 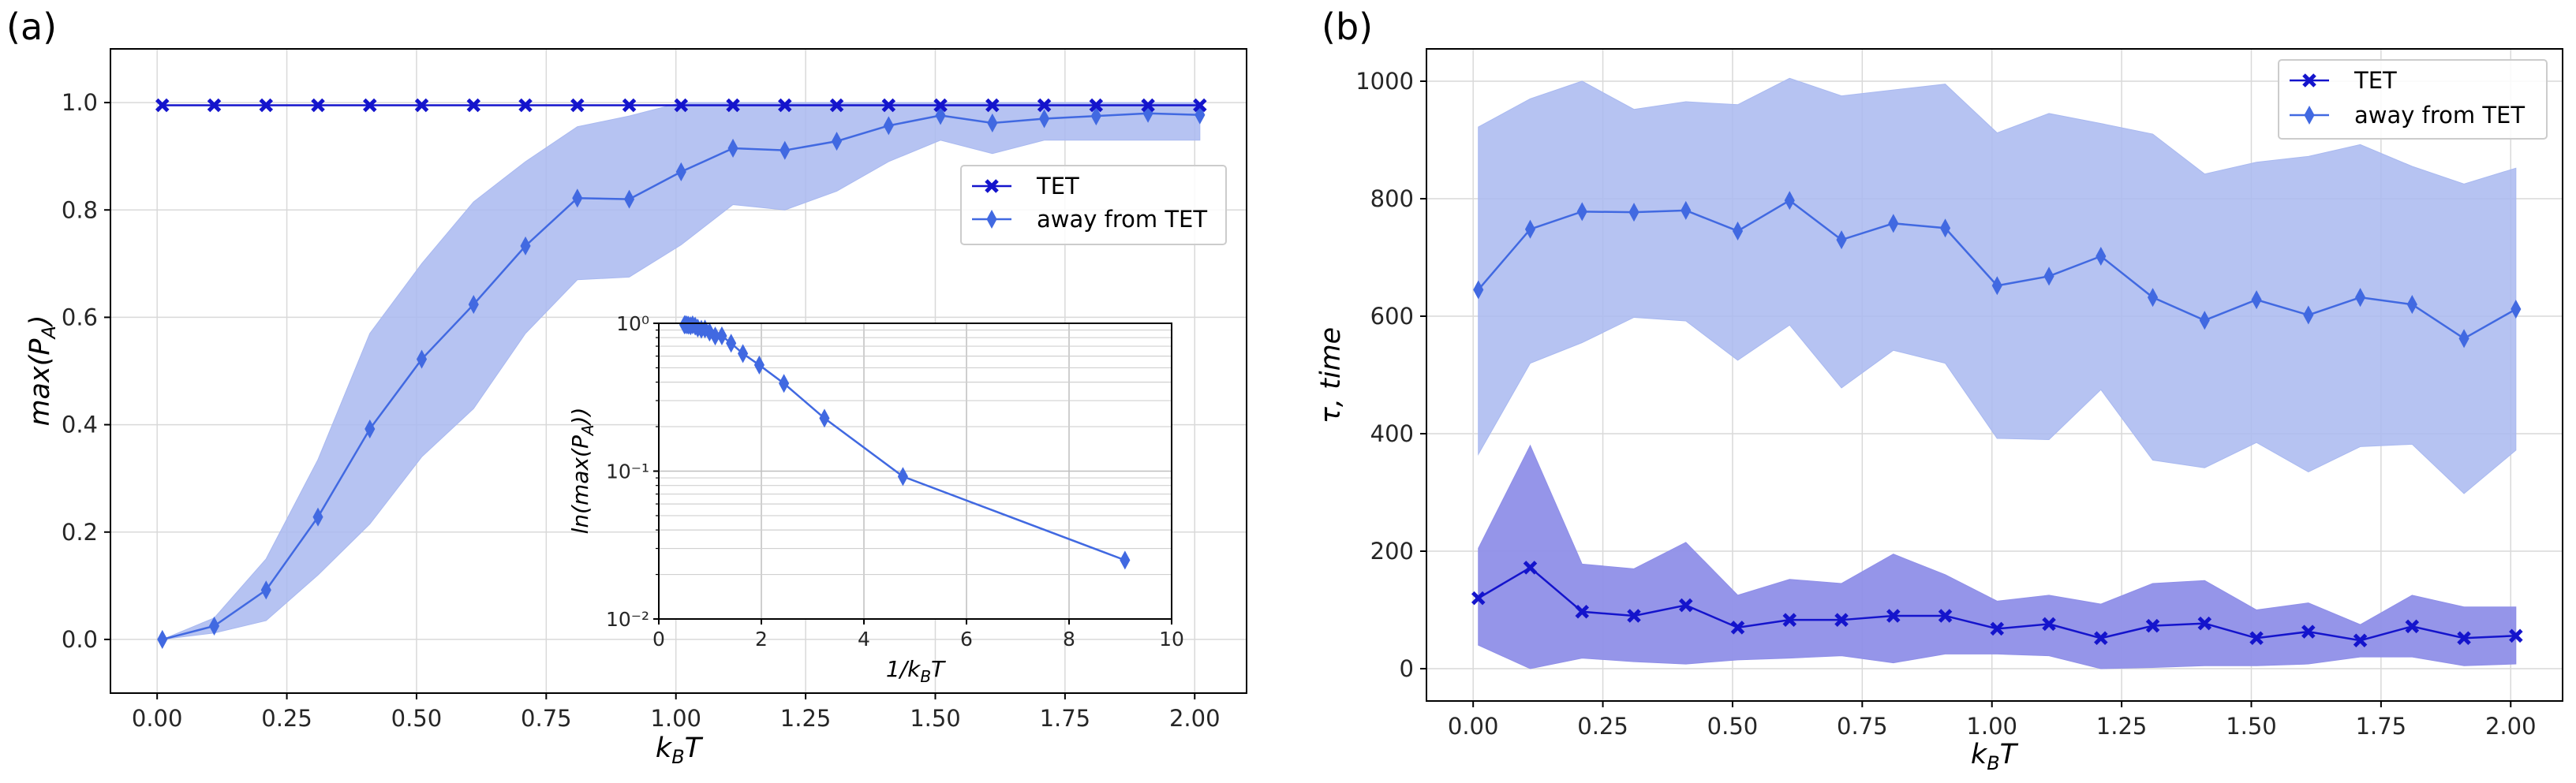 What do you see at coordinates (417, 718) in the screenshot?
I see `x-tick-label: 0.50` at bounding box center [417, 718].